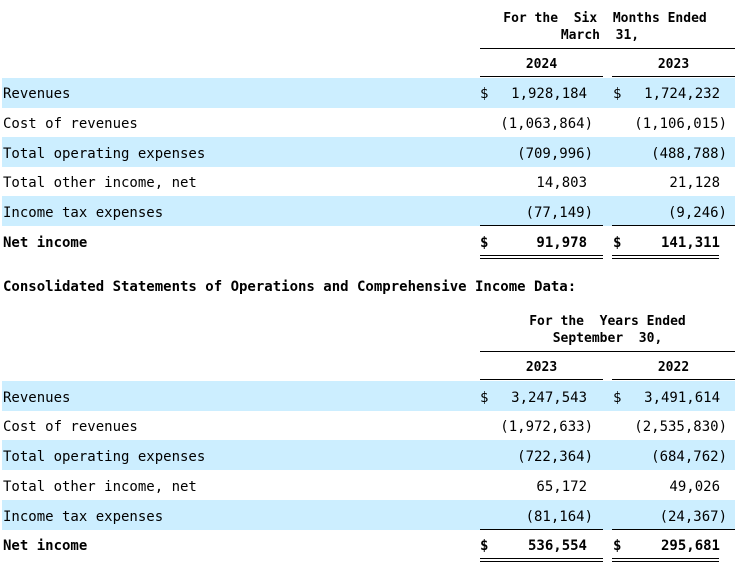 The image size is (735, 564). I want to click on value-2024: 14,803, so click(561, 183).